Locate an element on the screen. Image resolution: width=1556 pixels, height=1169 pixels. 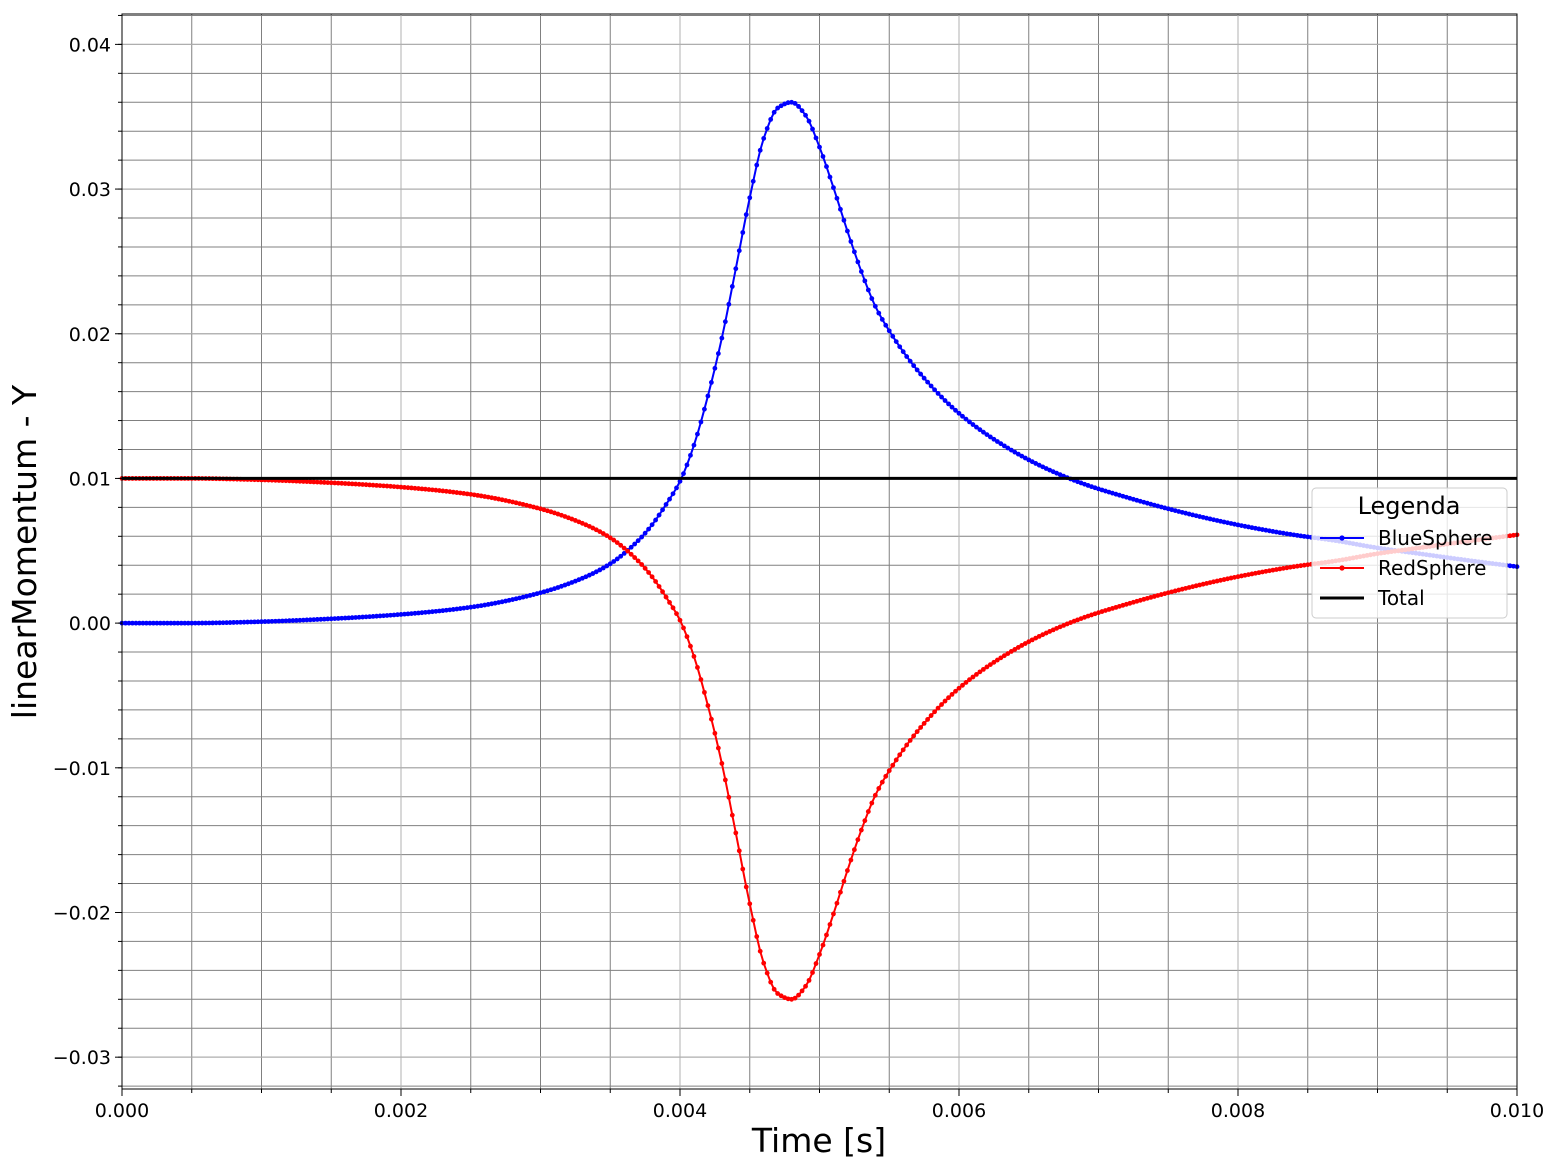
legend-marker-redsphere is located at coordinates (1342, 568).